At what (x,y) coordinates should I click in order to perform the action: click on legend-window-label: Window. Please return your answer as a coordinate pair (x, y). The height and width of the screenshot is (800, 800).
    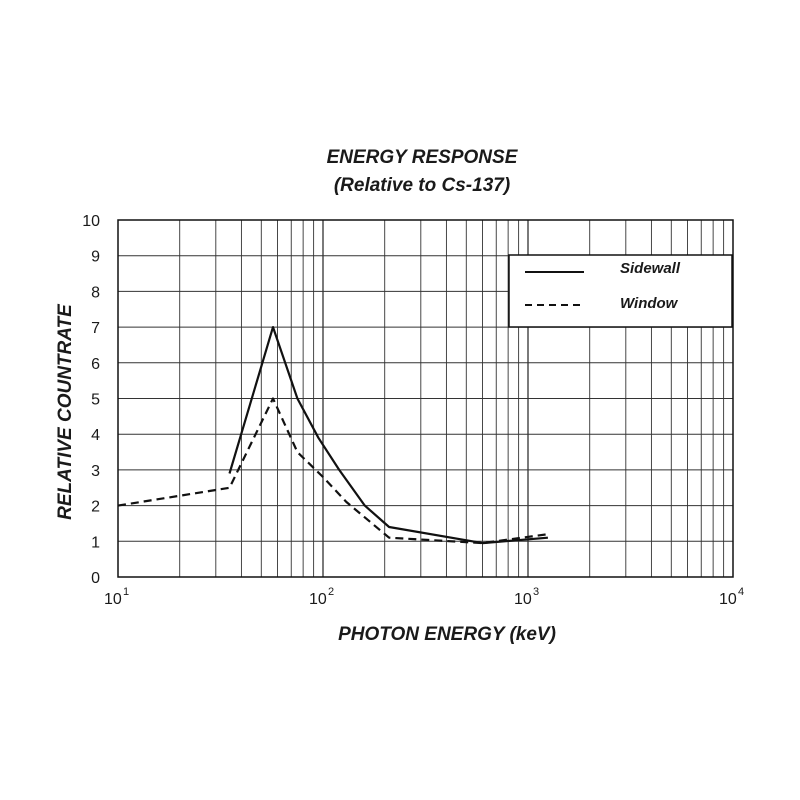
    Looking at the image, I should click on (649, 303).